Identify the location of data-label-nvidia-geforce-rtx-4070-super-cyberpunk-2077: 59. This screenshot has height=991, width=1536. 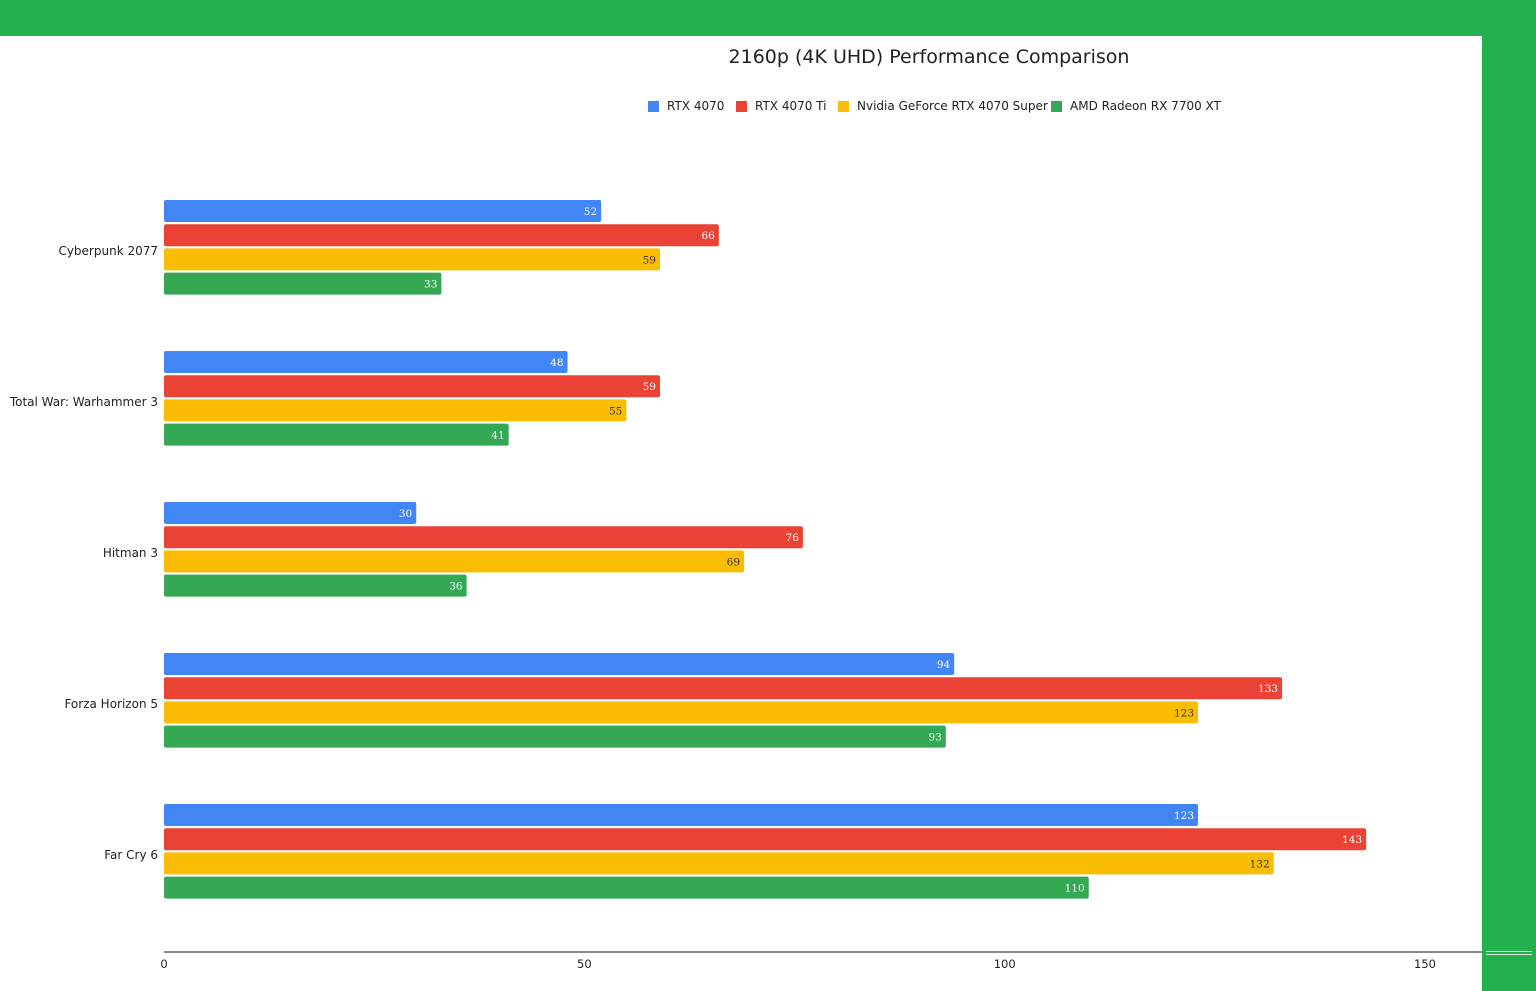
(649, 260).